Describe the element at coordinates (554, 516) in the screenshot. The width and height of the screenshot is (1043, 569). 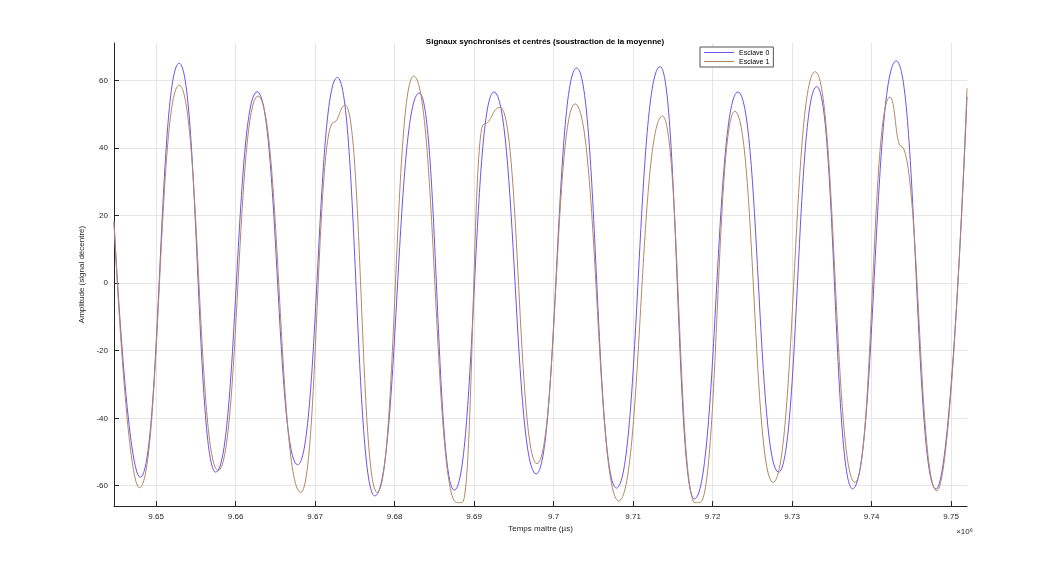
I see `x-tick-label: 9.7` at that location.